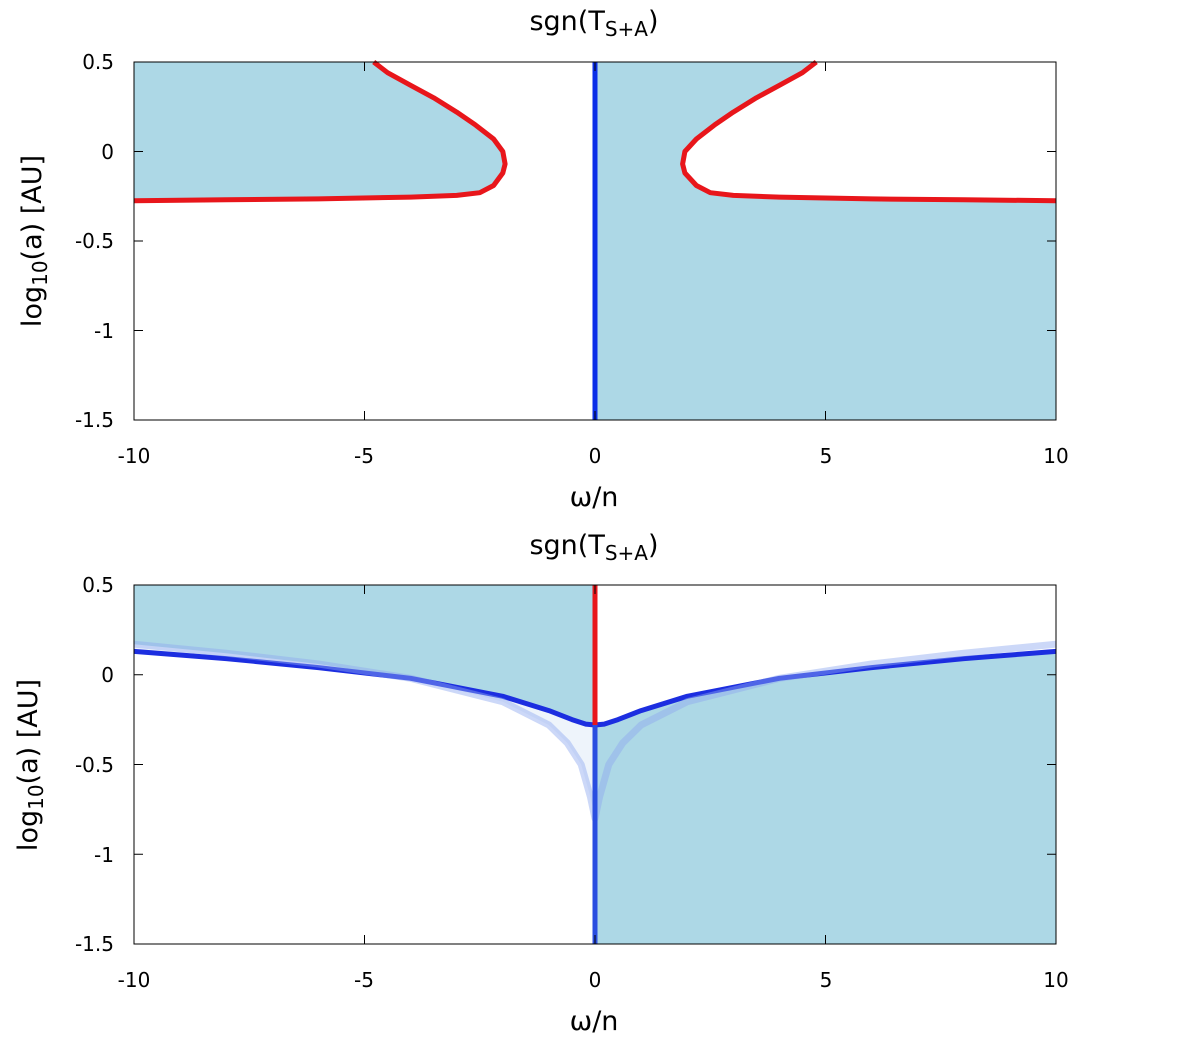 The width and height of the screenshot is (1200, 1045). Describe the element at coordinates (364, 456) in the screenshot. I see `top-panel-x-tick-label: -5` at that location.